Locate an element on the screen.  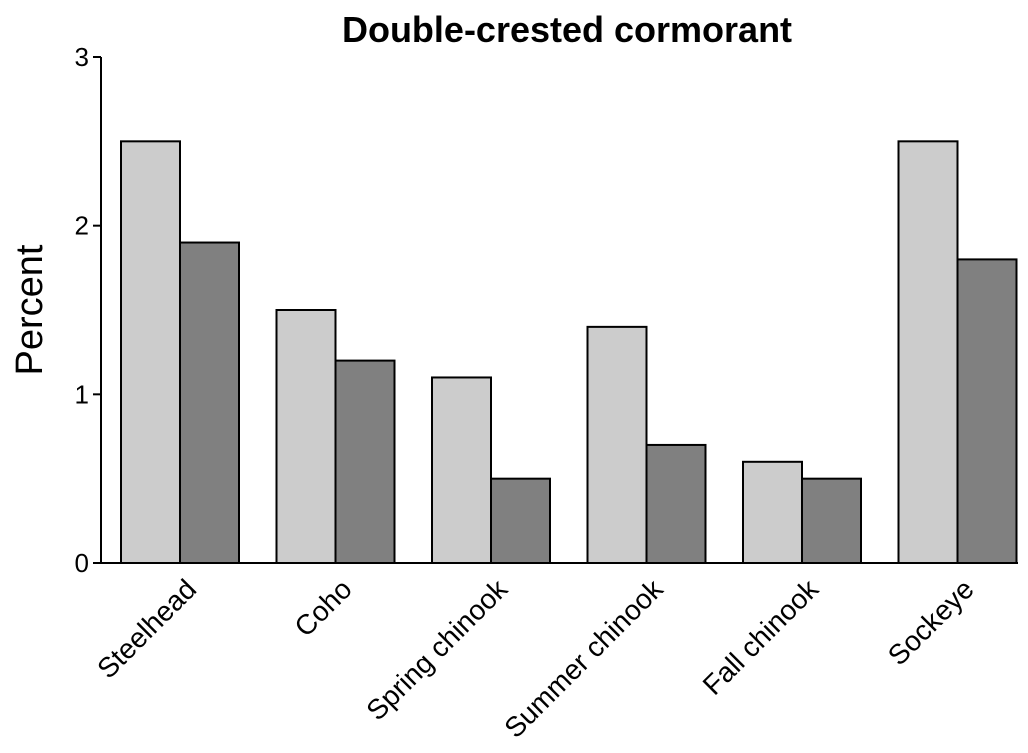
y-tick-label: 0 is located at coordinates (82, 563).